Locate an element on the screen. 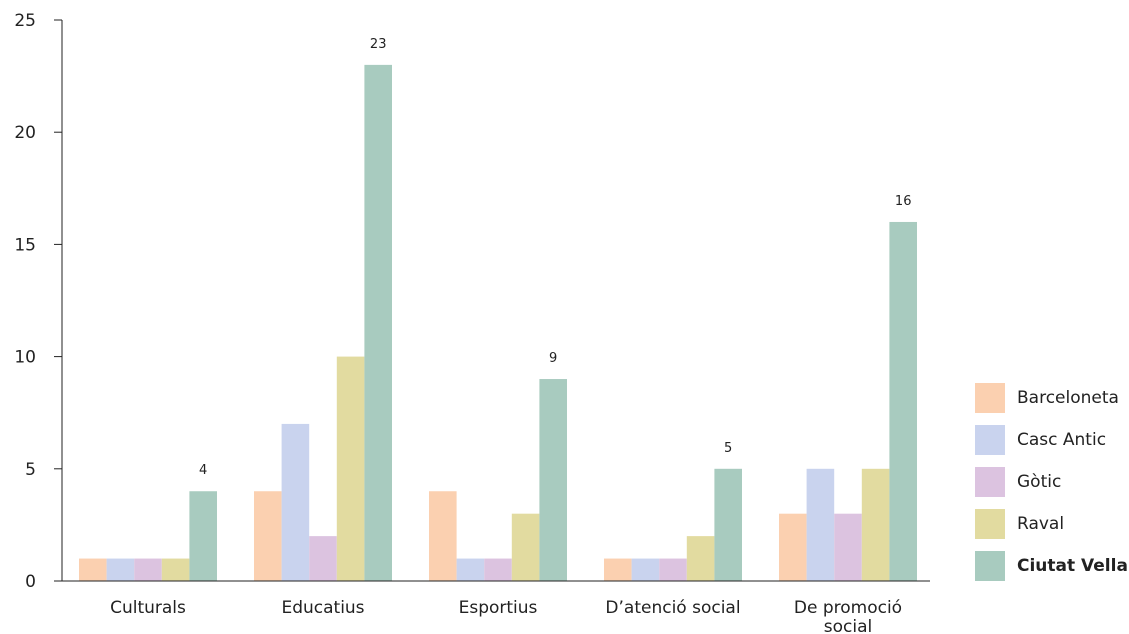  data-label: 9 is located at coordinates (553, 358).